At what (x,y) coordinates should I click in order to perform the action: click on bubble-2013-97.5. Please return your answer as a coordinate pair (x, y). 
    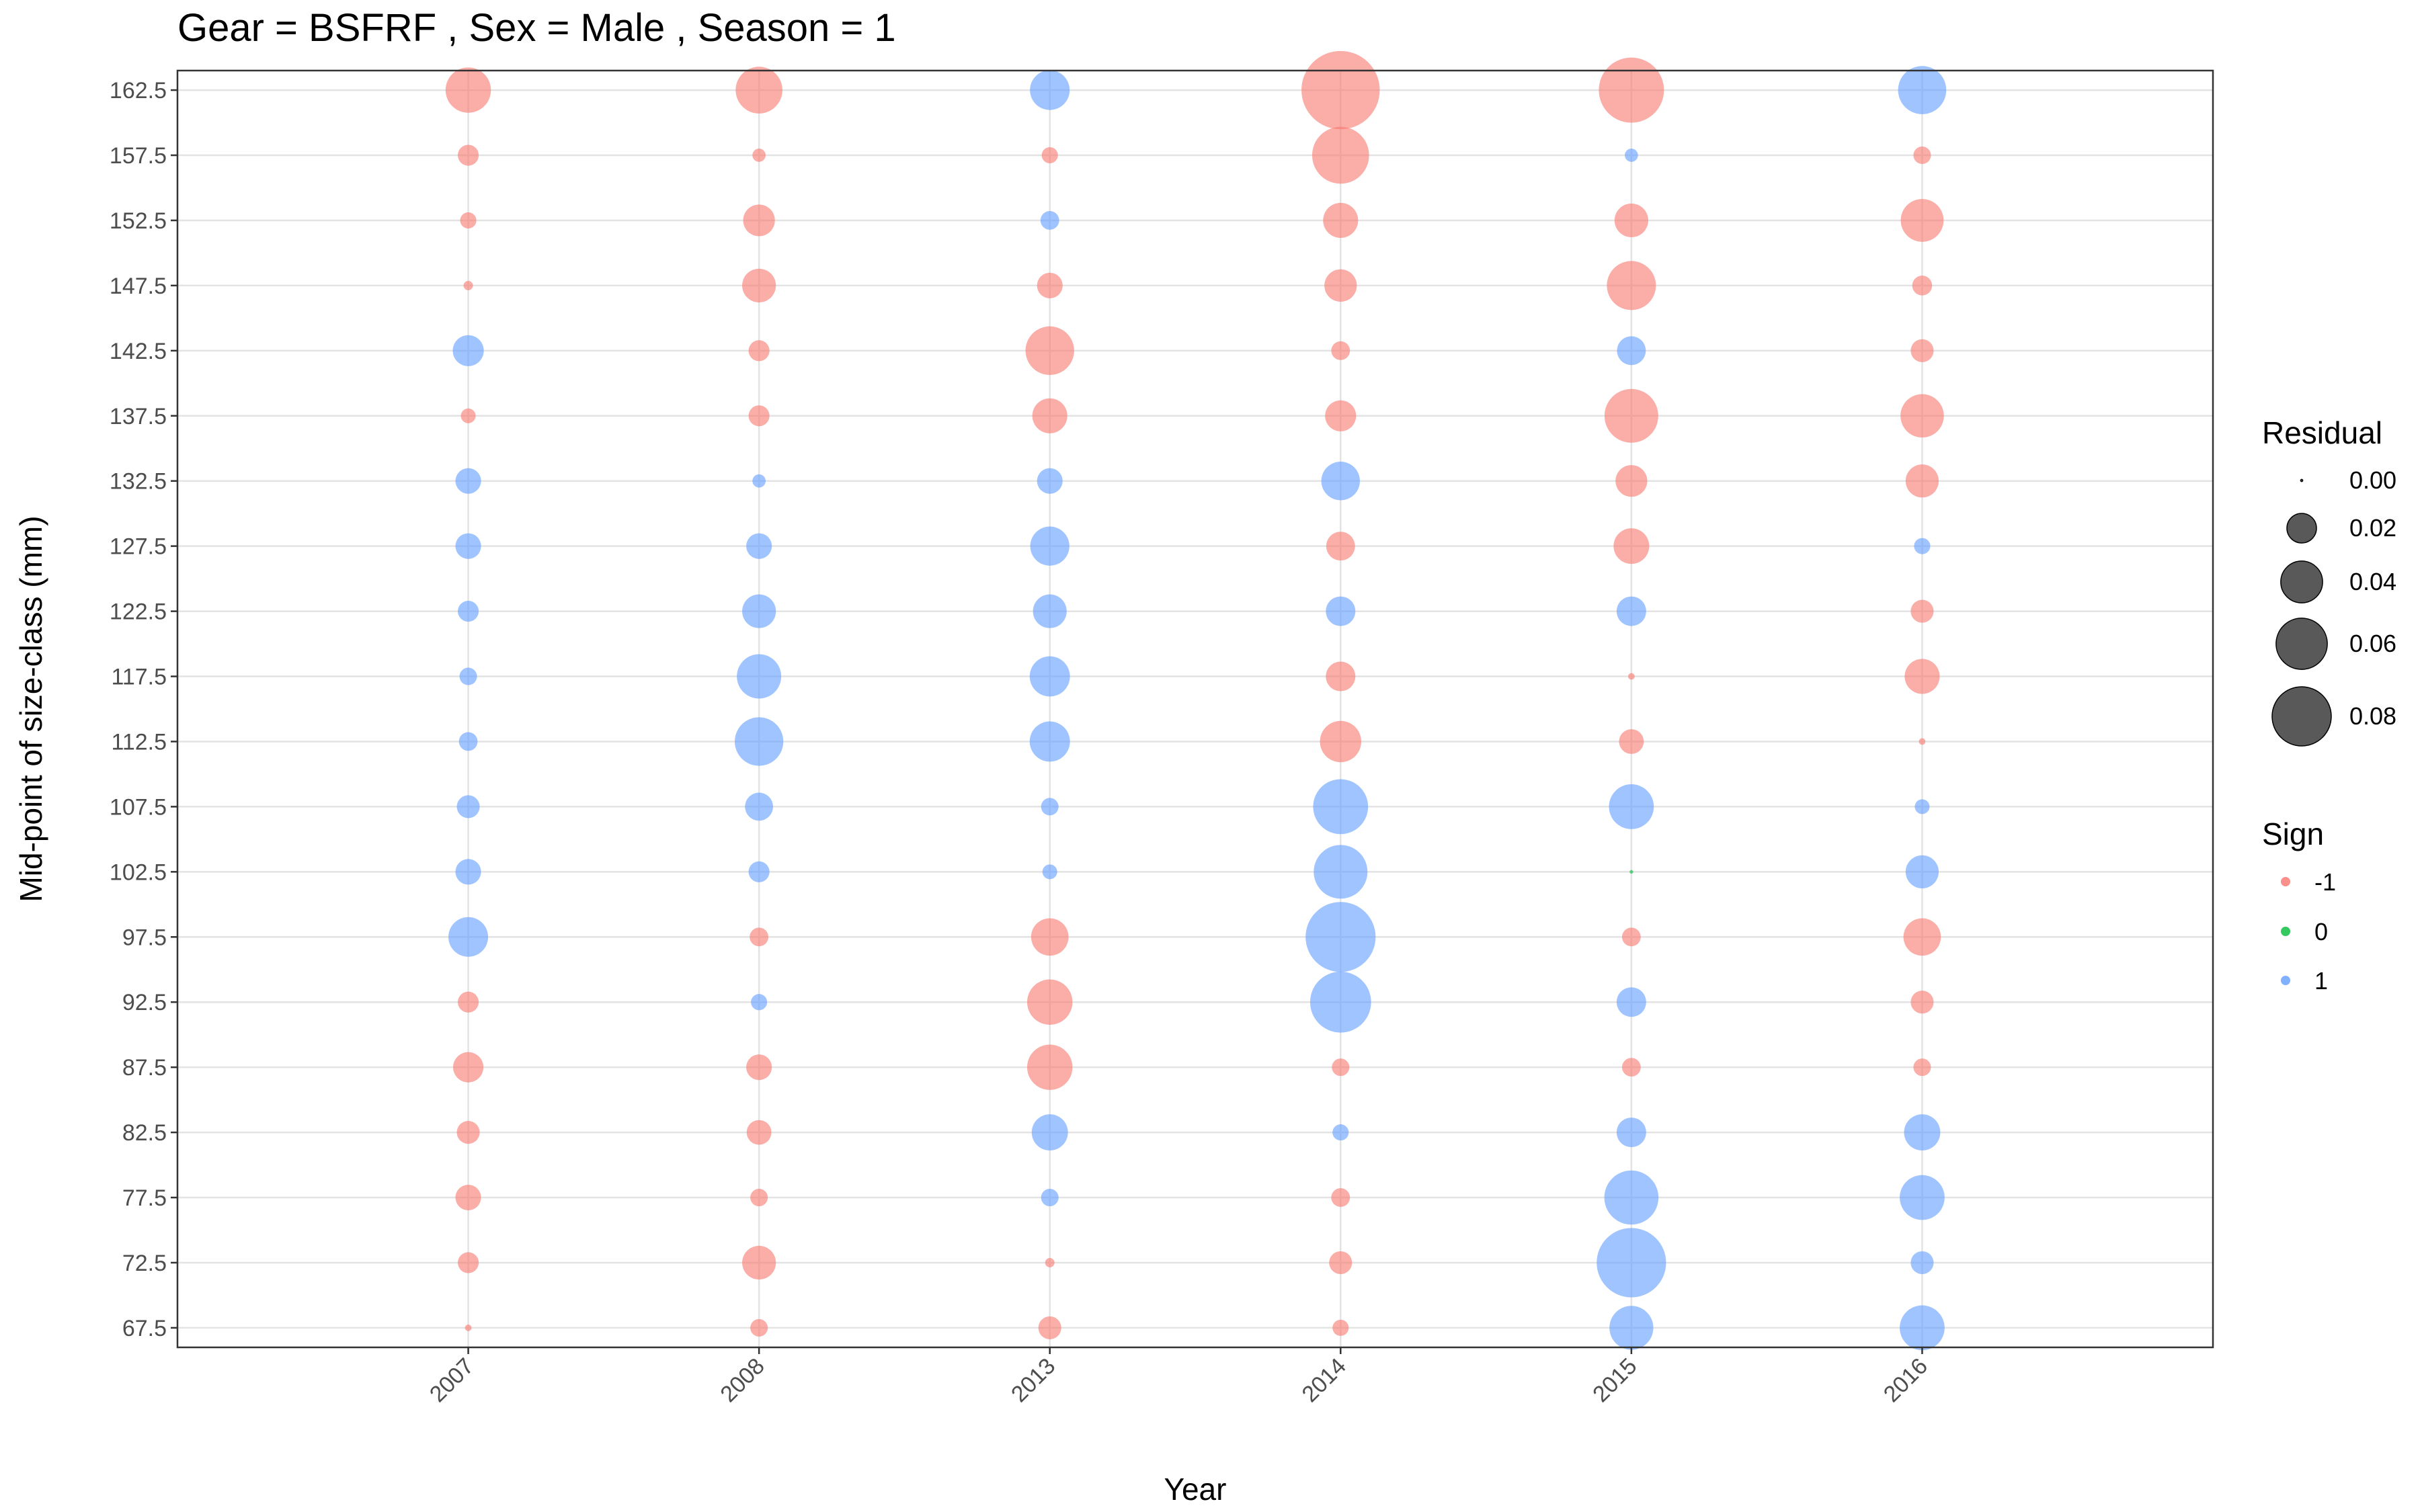
    Looking at the image, I should click on (1050, 937).